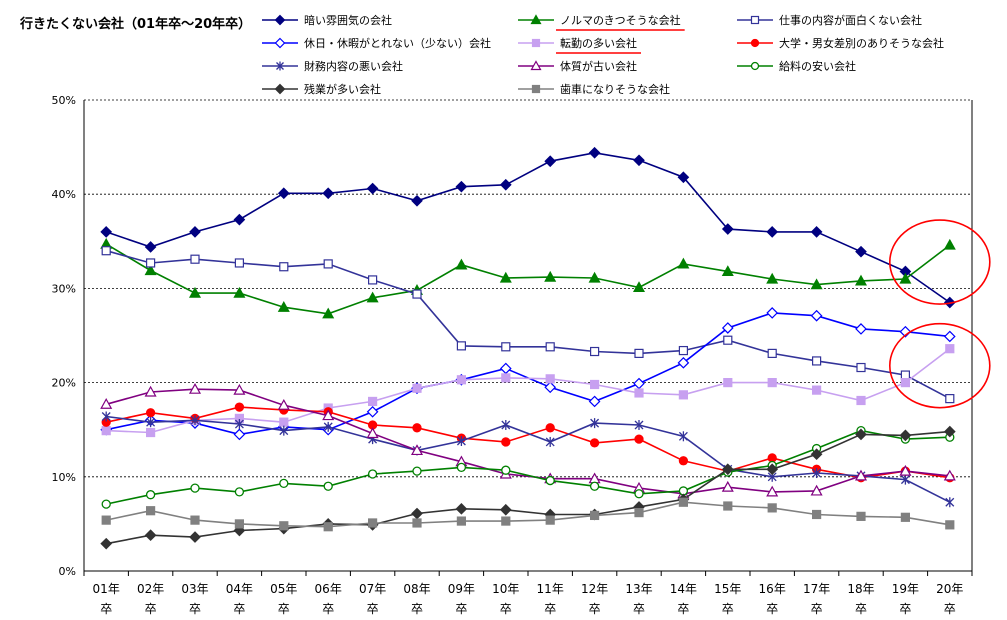 The height and width of the screenshot is (620, 1007). Describe the element at coordinates (949, 599) in the screenshot. I see `x-tick-label: 20年卒` at that location.